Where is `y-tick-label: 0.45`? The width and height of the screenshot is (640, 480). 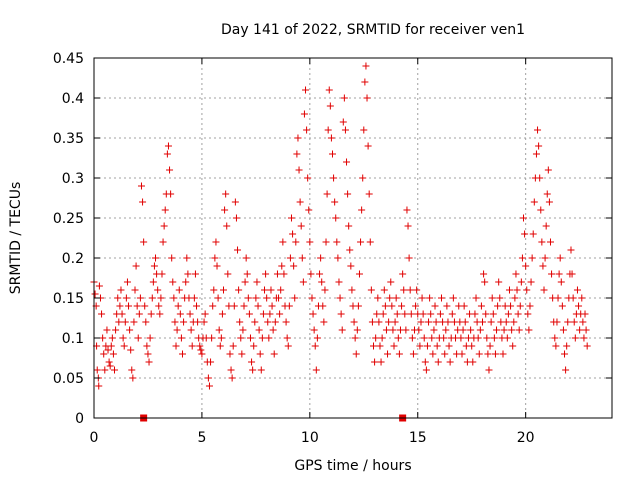 y-tick-label: 0.45 is located at coordinates (68, 59).